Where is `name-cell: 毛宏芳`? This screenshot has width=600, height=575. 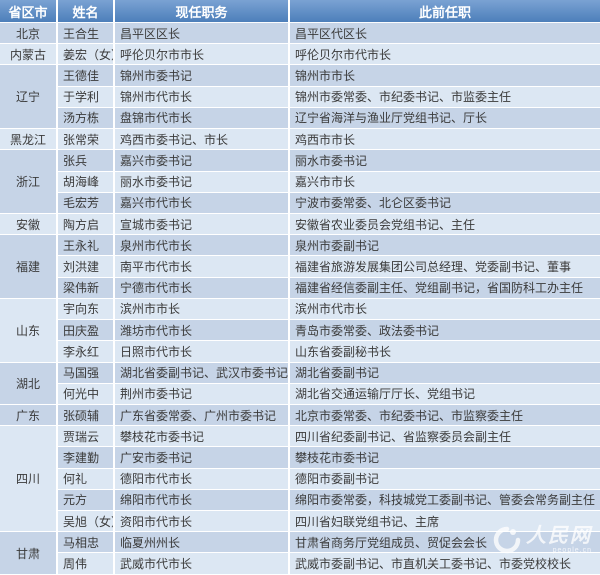 name-cell: 毛宏芳 is located at coordinates (86, 203).